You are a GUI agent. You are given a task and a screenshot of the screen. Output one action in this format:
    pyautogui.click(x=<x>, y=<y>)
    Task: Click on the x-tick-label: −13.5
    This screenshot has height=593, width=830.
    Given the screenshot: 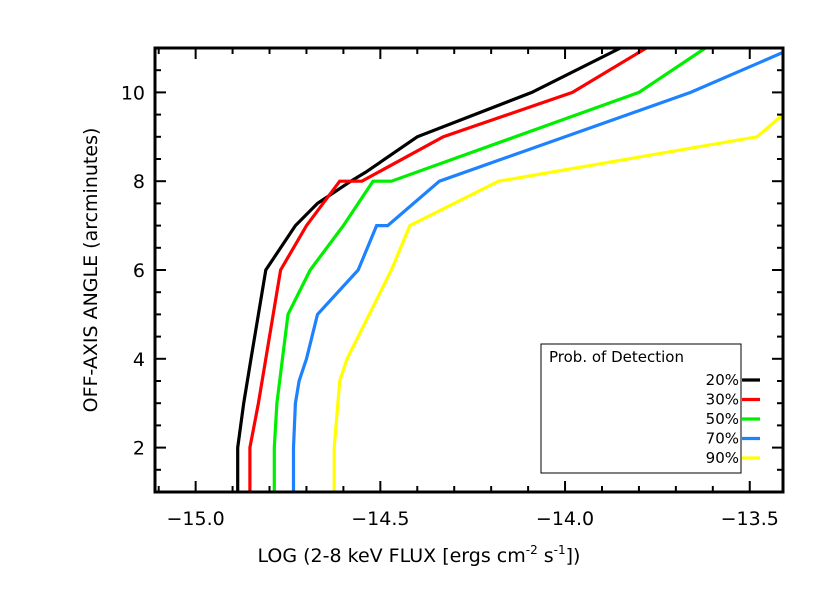 What is the action you would take?
    pyautogui.click(x=750, y=519)
    